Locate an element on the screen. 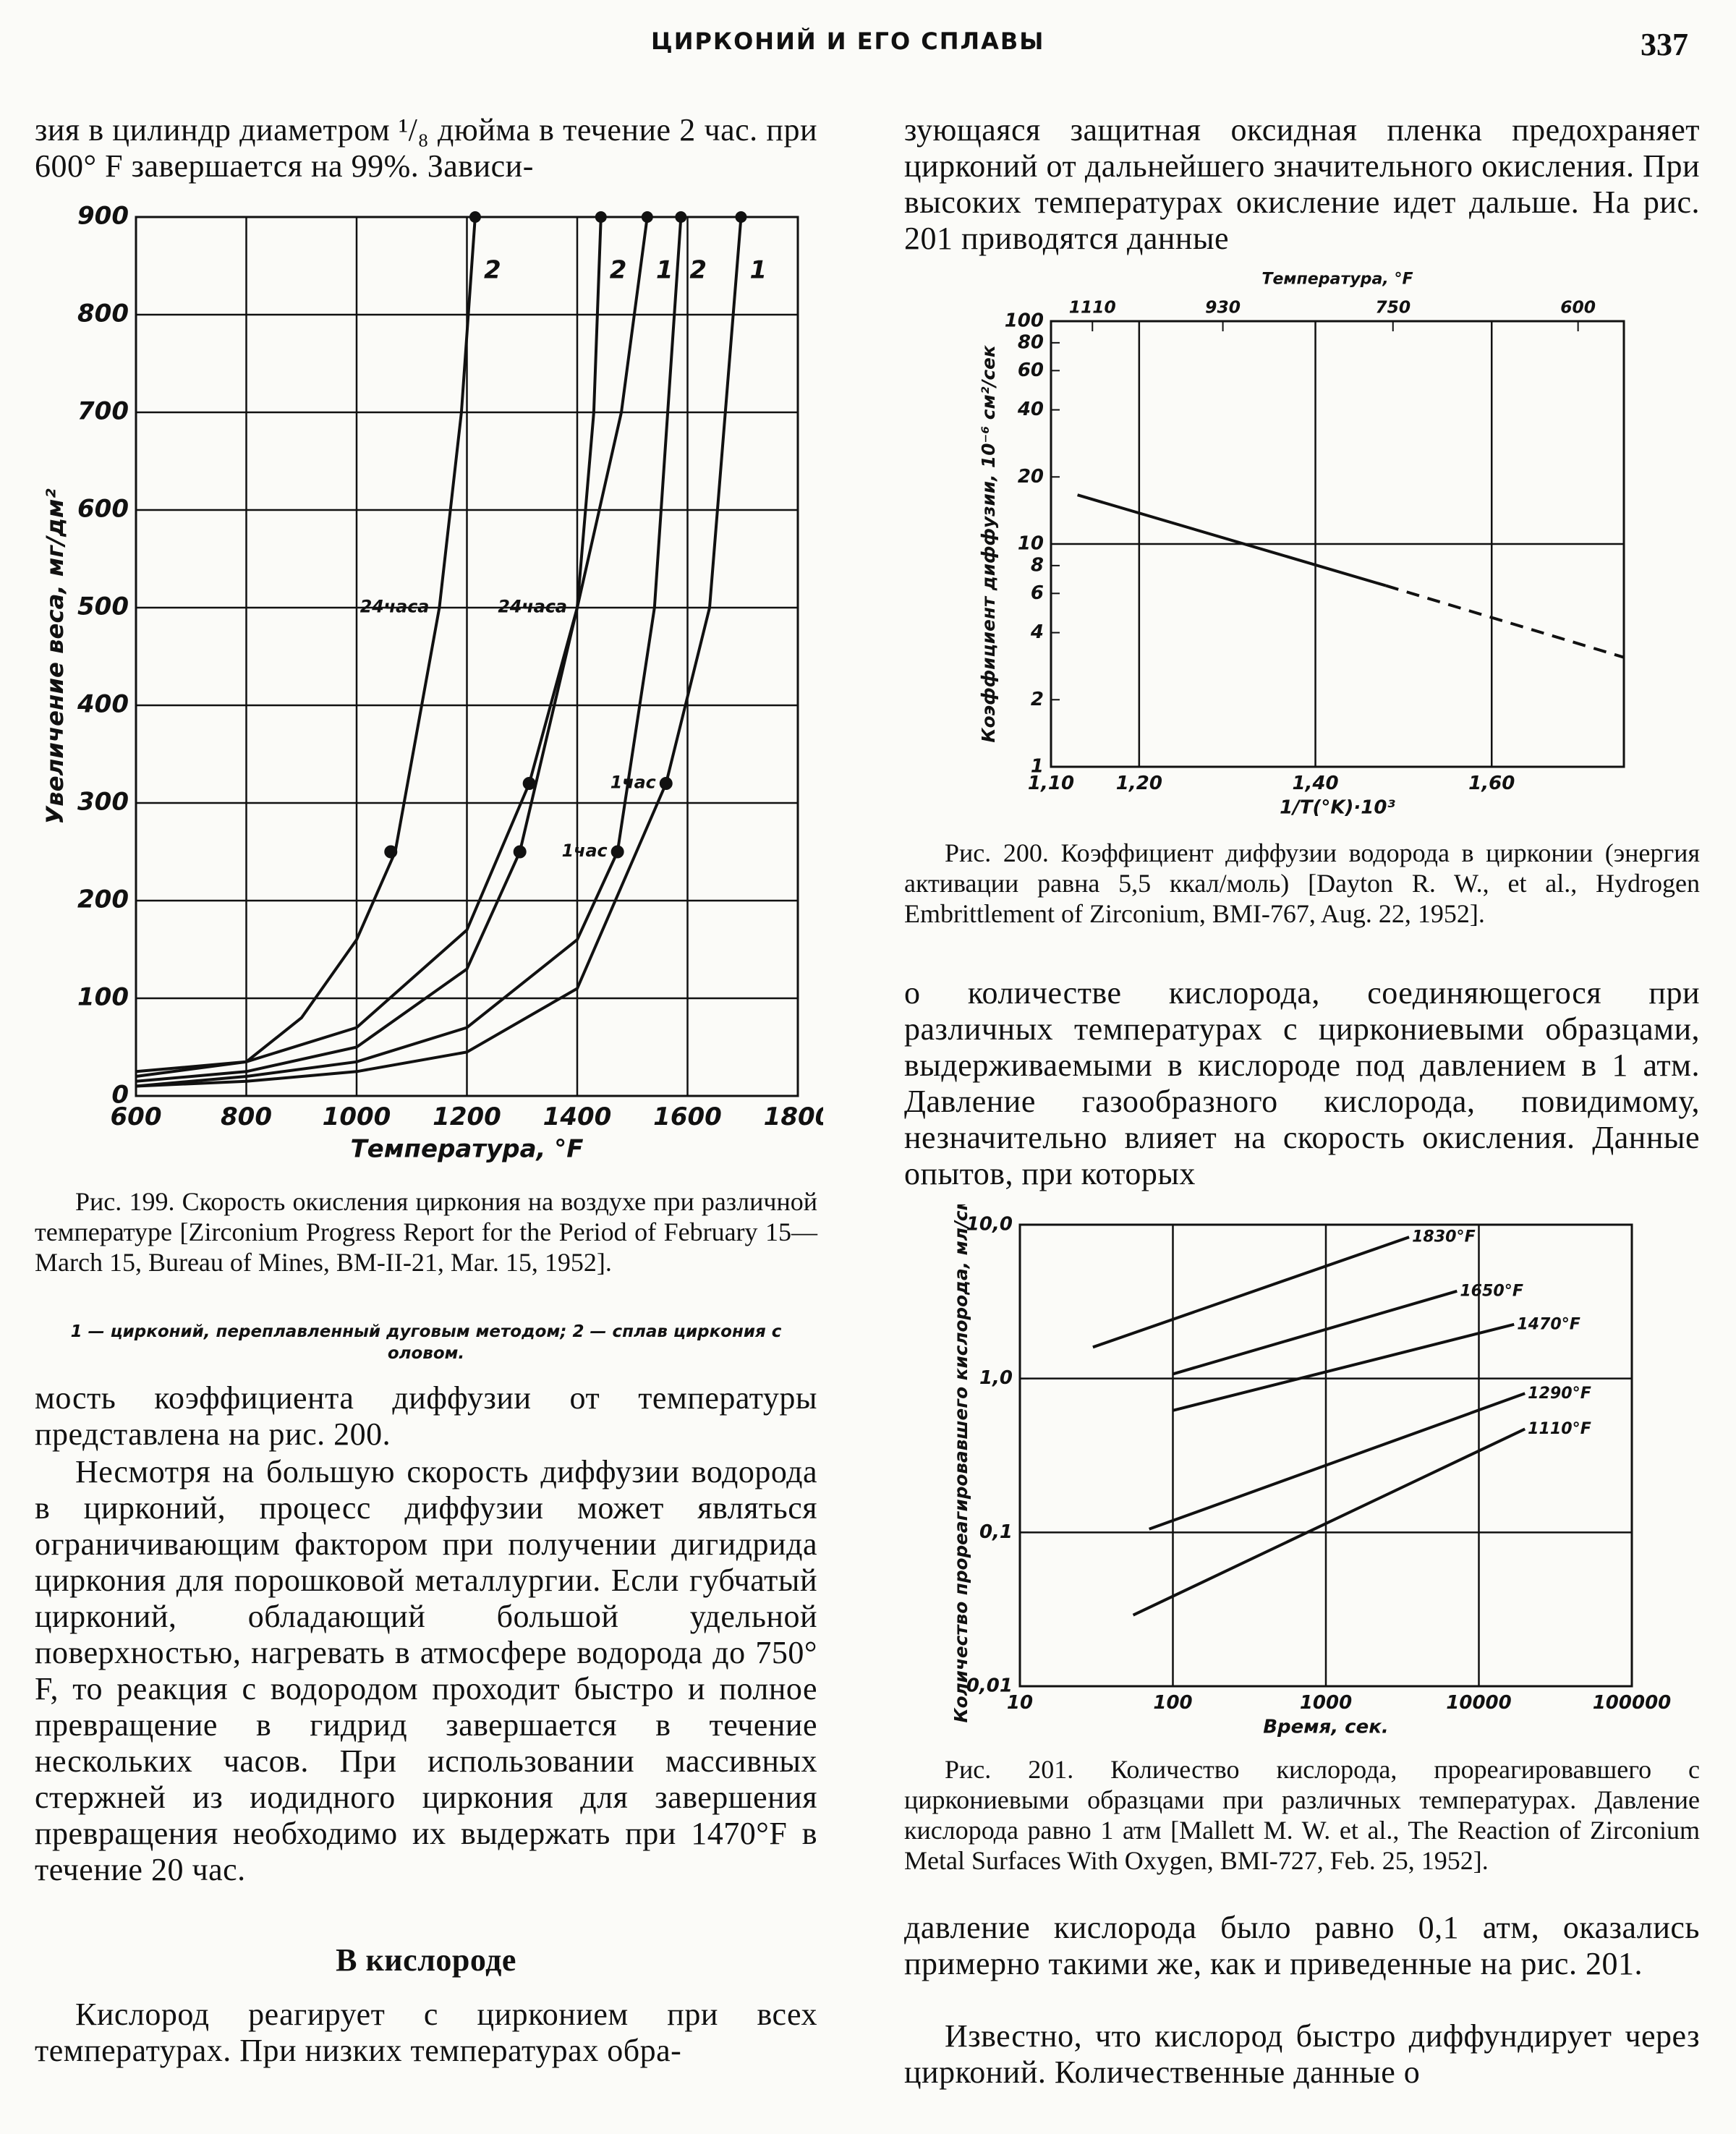 The image size is (1736, 2134). running-title: ЦИРКОНИЙ И ЕГО СПЛАВЫ is located at coordinates (848, 41).